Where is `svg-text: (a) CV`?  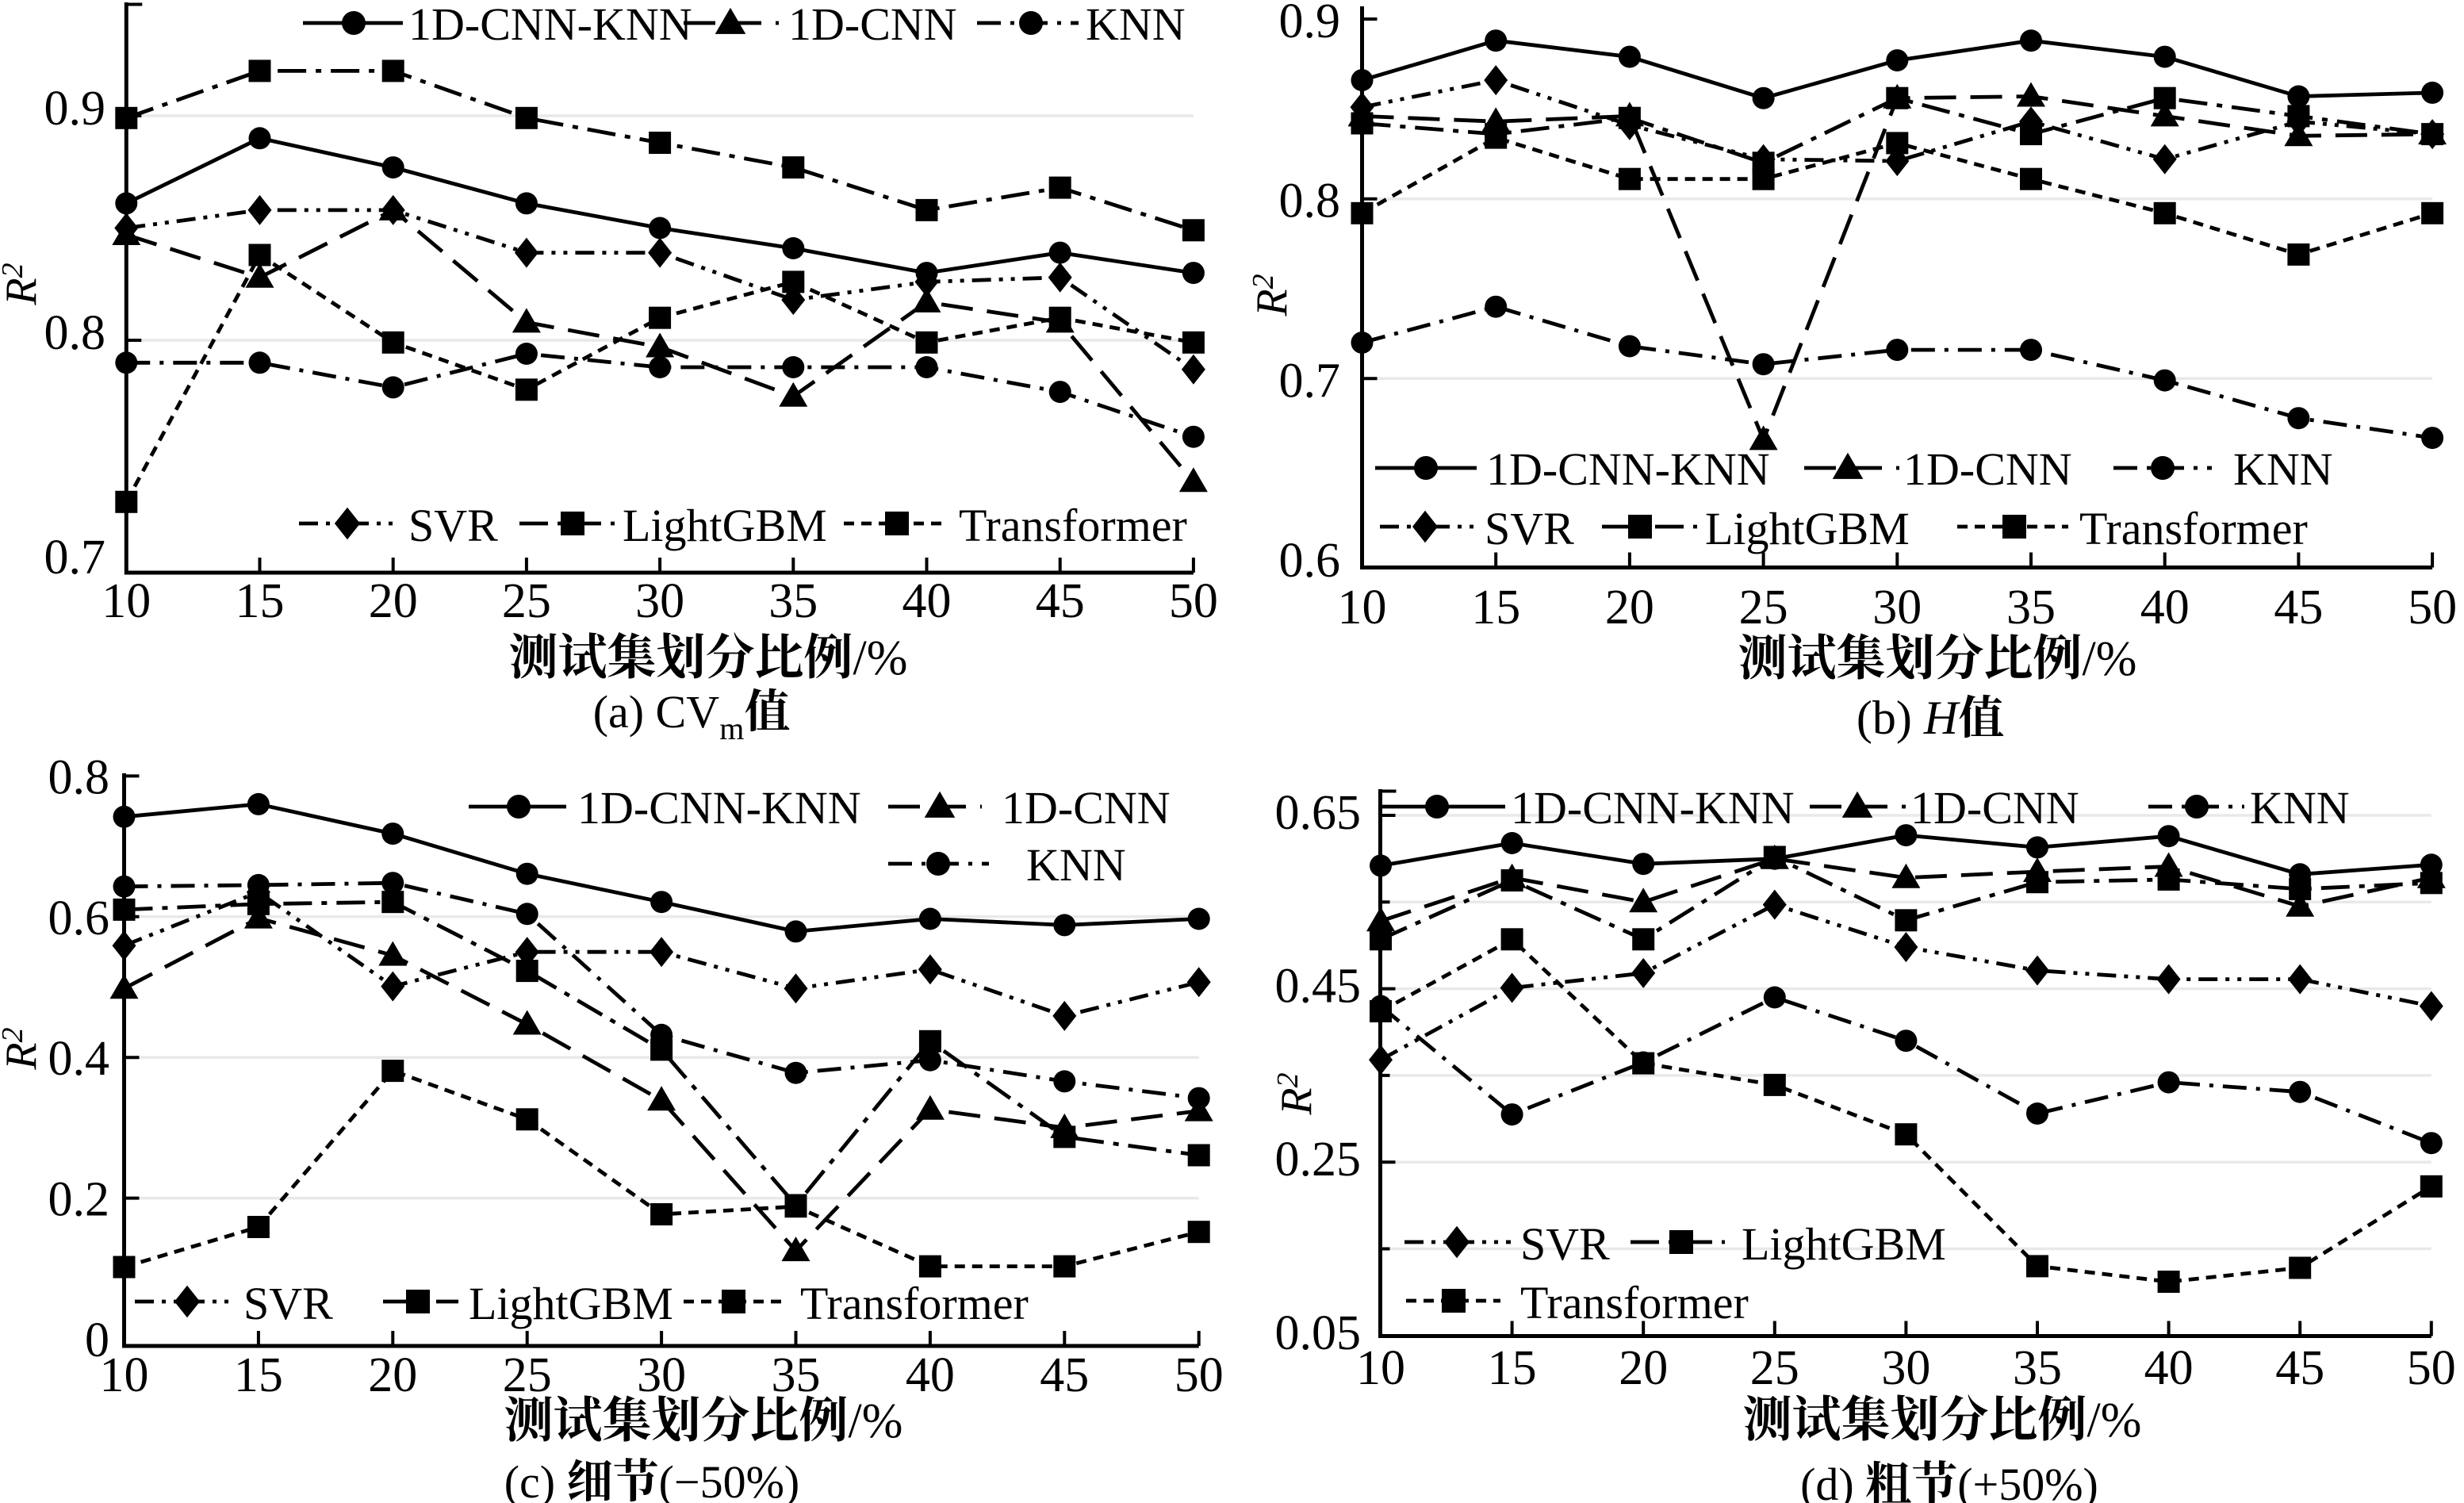 svg-text: (a) CV is located at coordinates (656, 712).